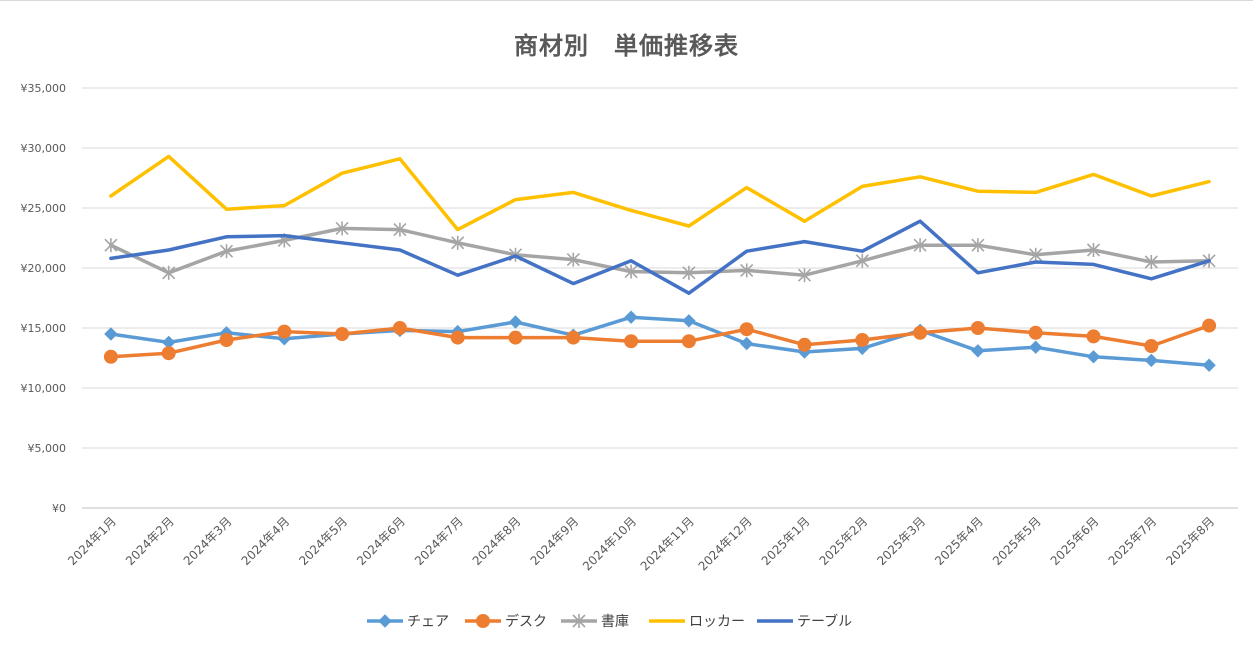 Image resolution: width=1253 pixels, height=649 pixels. What do you see at coordinates (717, 622) in the screenshot?
I see `legend-label: ロッカー` at bounding box center [717, 622].